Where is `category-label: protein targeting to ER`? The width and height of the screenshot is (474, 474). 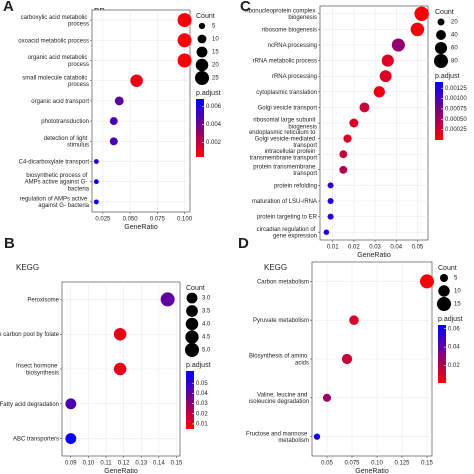 category-label: protein targeting to ER is located at coordinates (287, 217).